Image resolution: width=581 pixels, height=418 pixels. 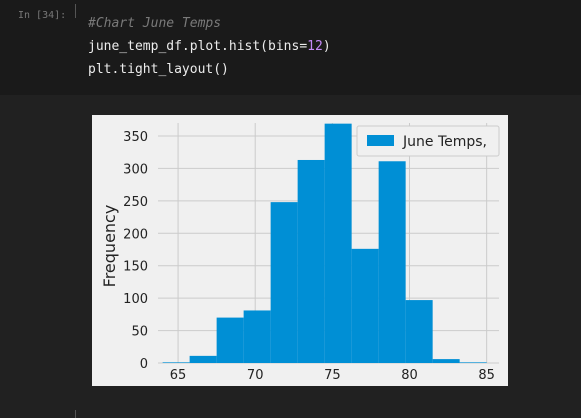 What do you see at coordinates (135, 137) in the screenshot?
I see `y-tick-label: 350` at bounding box center [135, 137].